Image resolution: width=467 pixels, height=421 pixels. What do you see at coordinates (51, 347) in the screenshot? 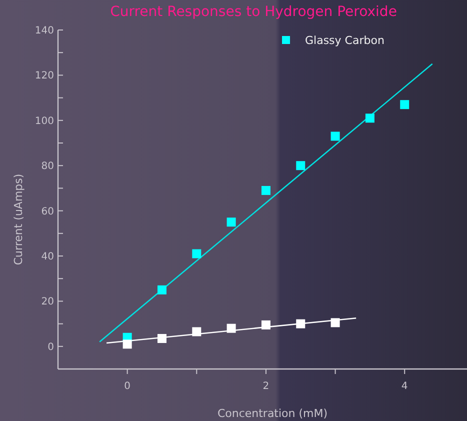
I see `y-tick-label: 0` at bounding box center [51, 347].